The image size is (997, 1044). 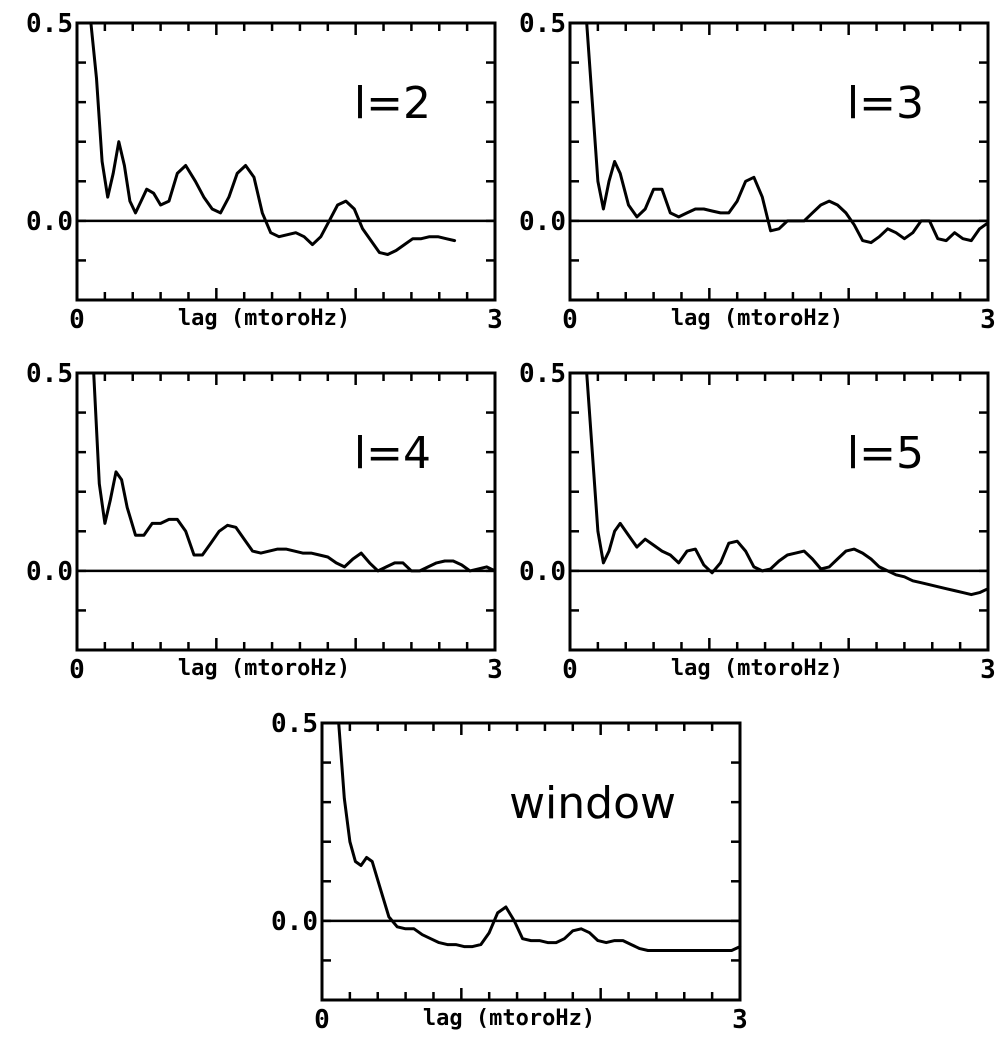 I want to click on panel-label: l=5, so click(x=885, y=453).